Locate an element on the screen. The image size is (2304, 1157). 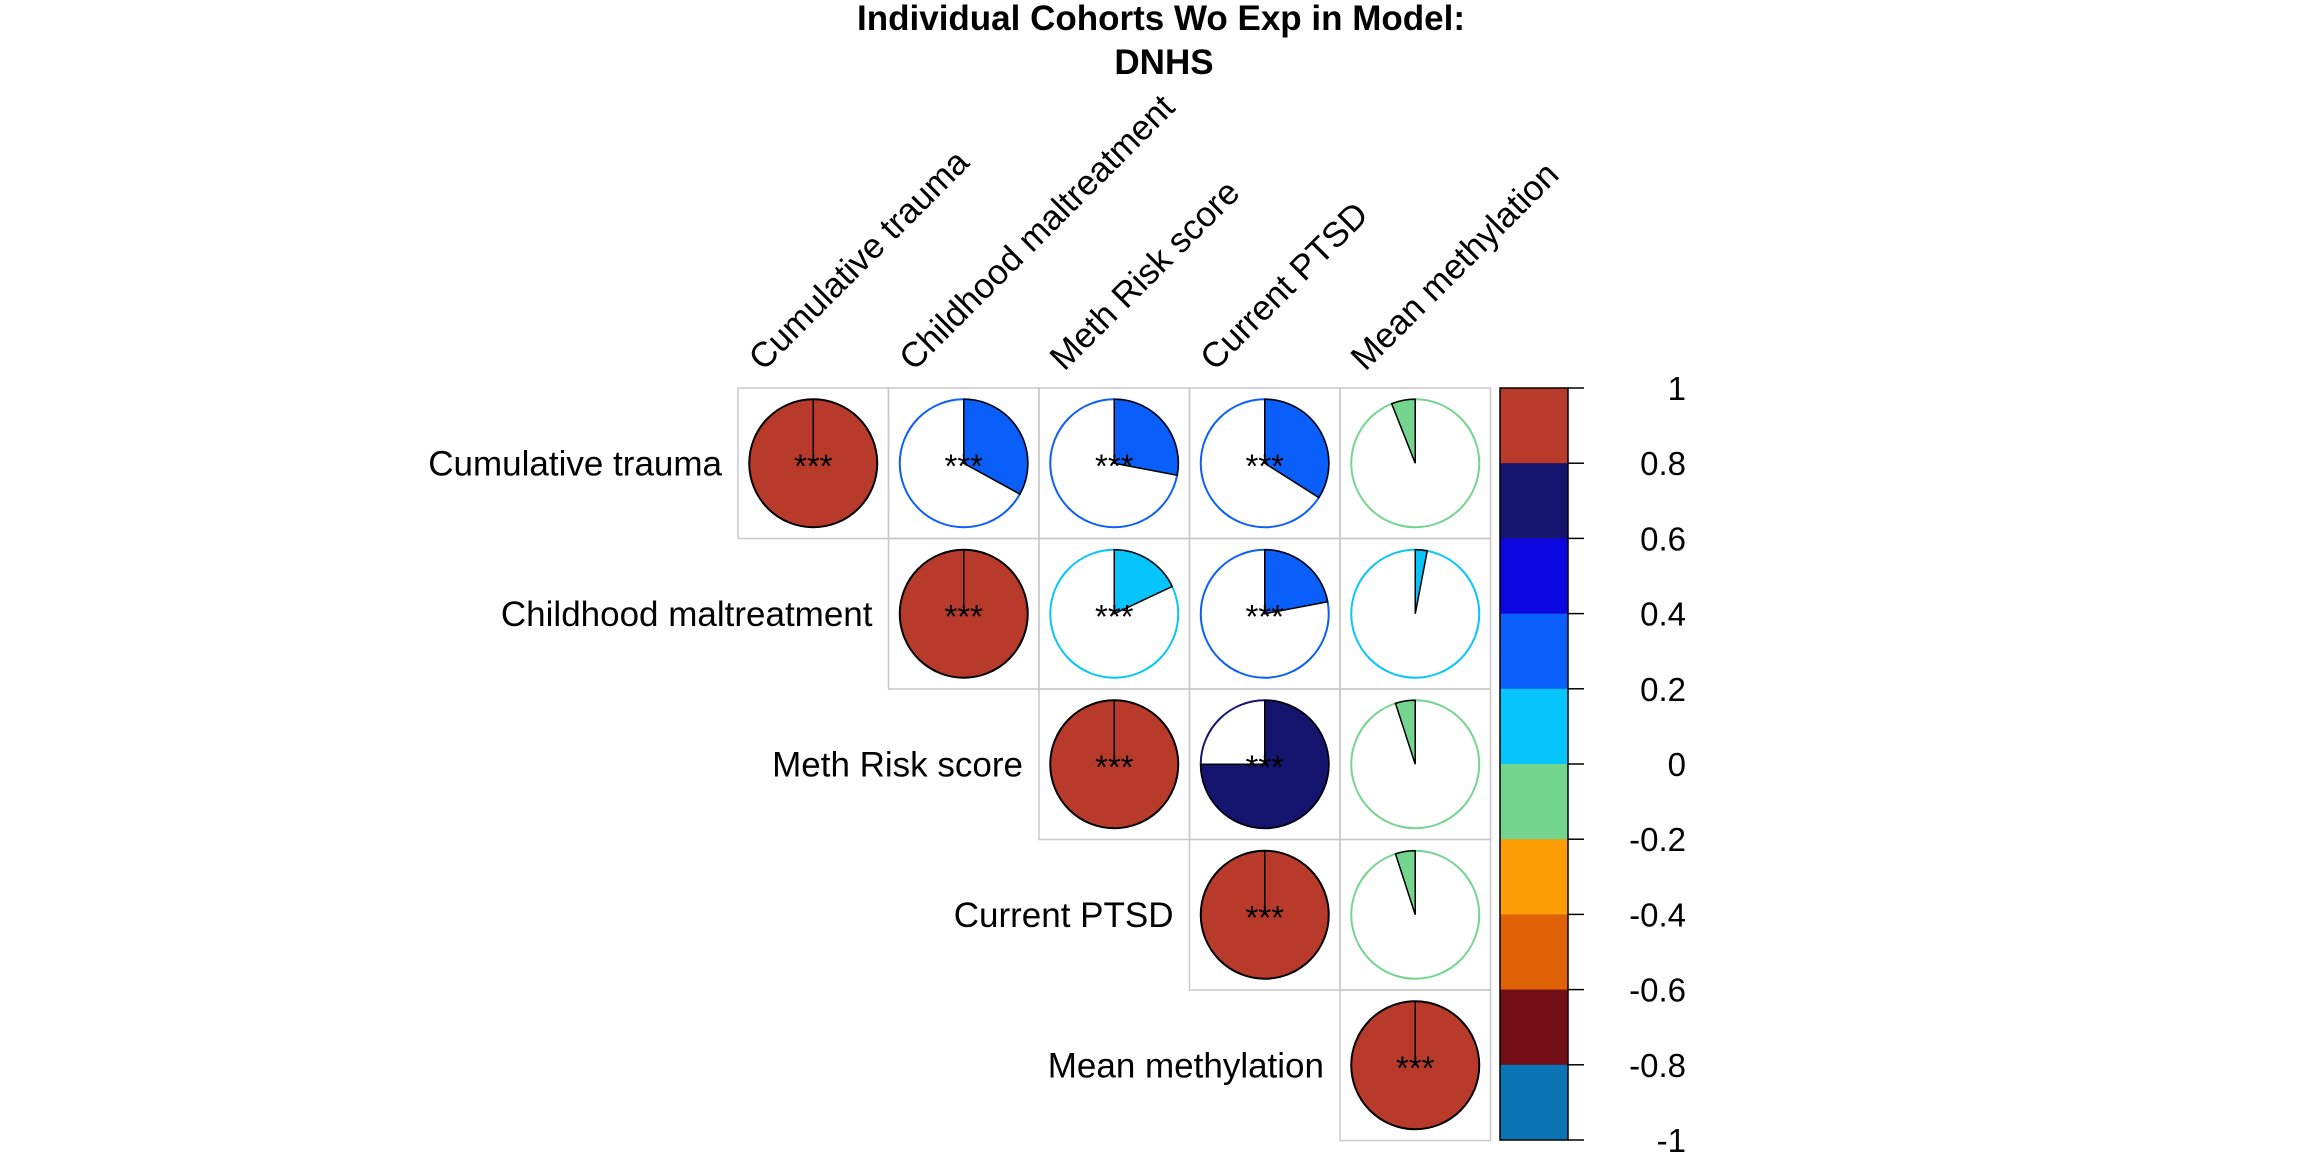
colorbar-tick-label: -1 is located at coordinates (1671, 1137).